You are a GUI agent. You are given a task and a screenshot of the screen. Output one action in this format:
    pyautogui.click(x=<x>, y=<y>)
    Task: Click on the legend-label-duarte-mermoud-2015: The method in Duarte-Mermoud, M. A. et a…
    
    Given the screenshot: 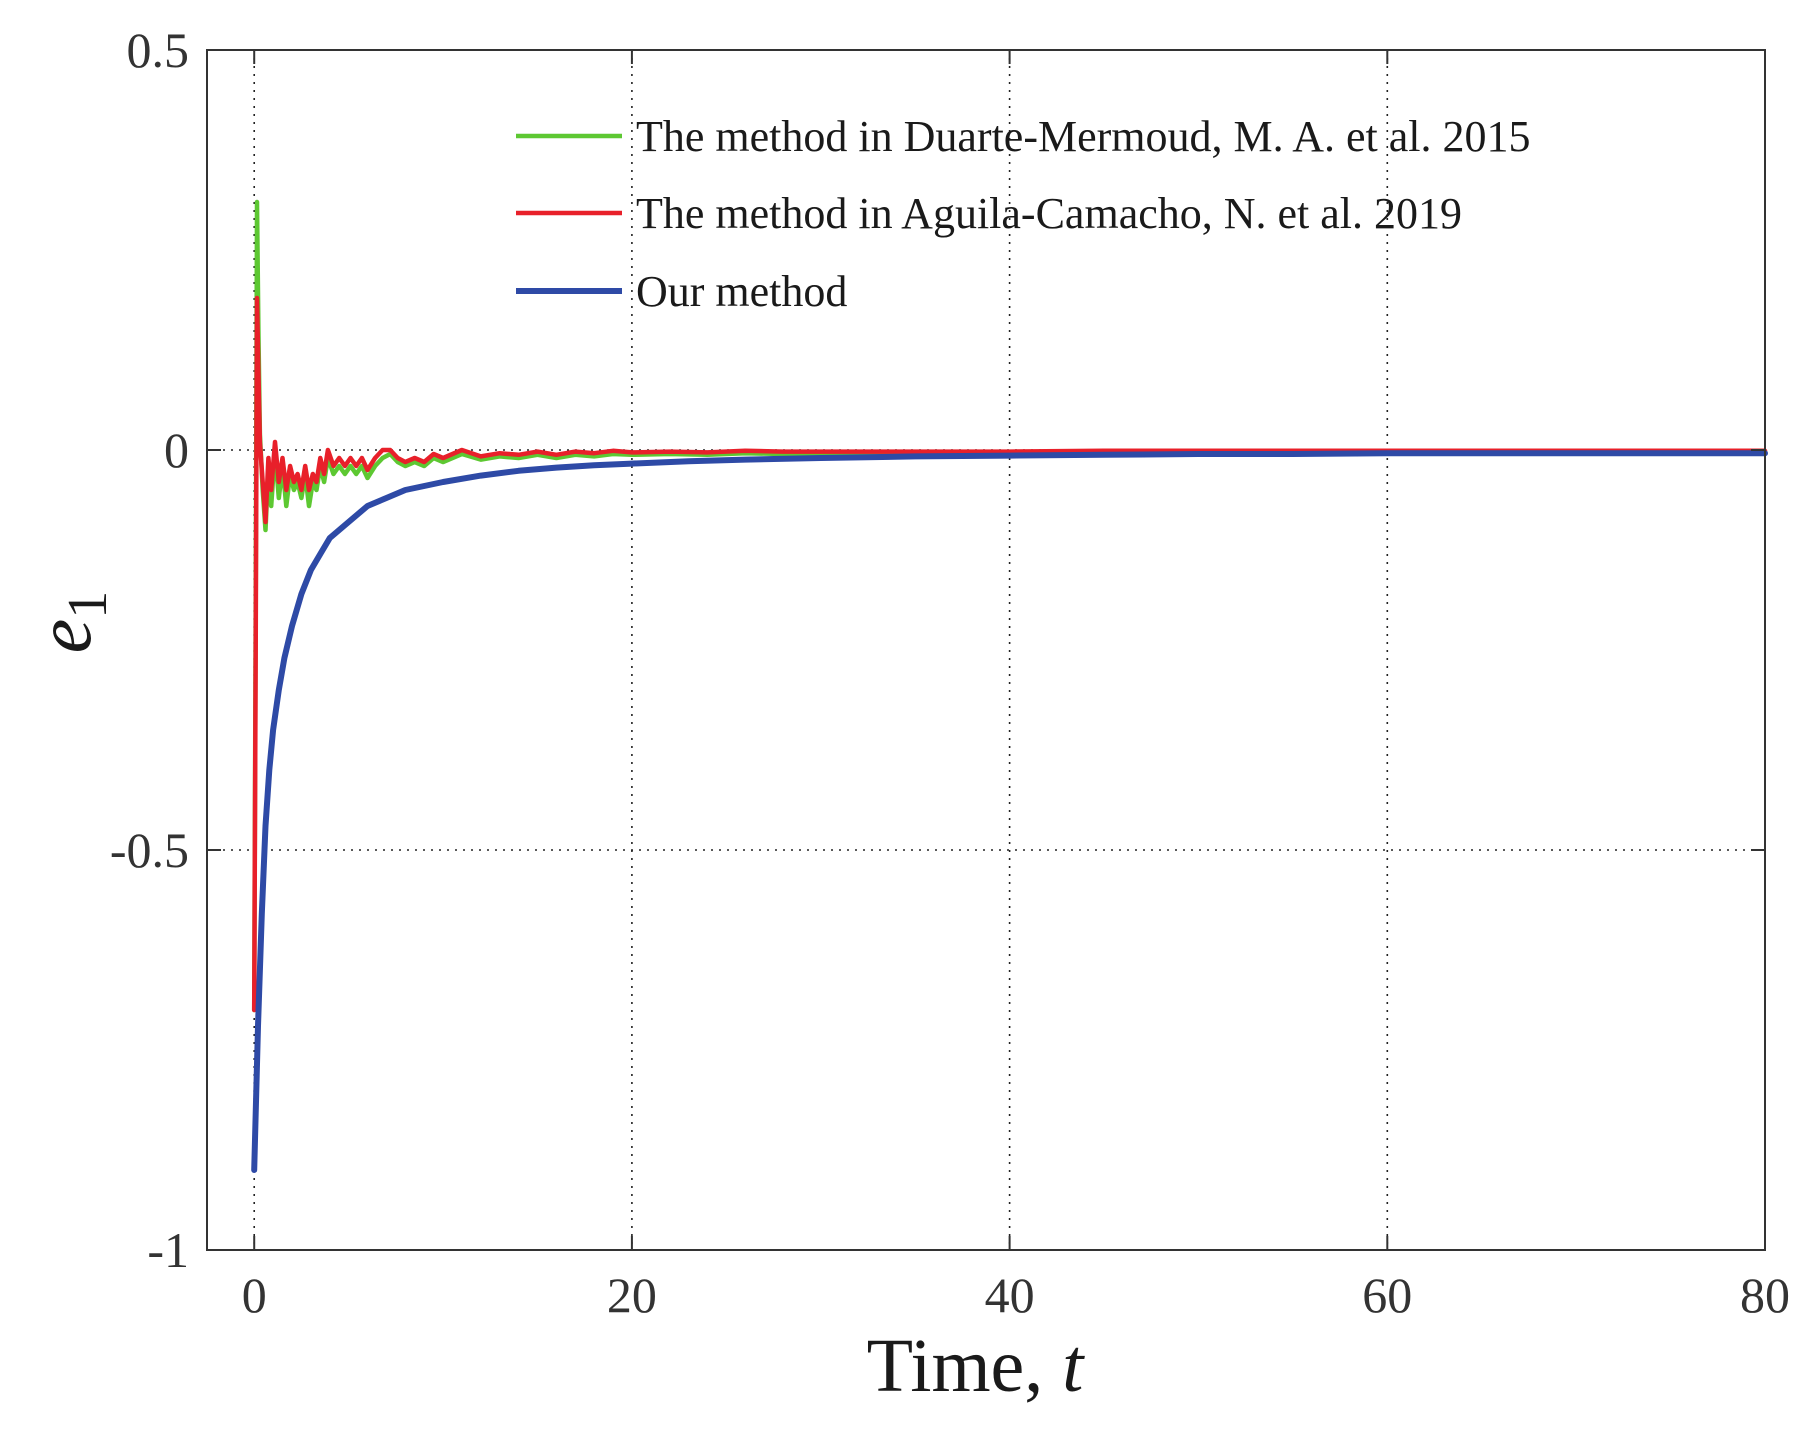 What is the action you would take?
    pyautogui.click(x=1083, y=136)
    